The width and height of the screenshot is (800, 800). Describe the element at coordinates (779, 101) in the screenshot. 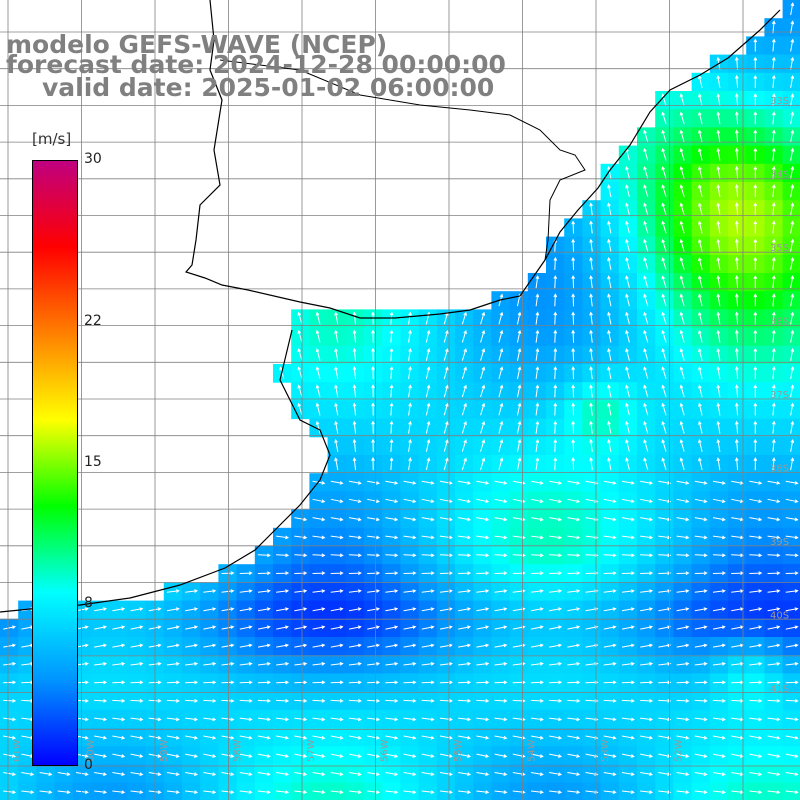

I see `latitude-label: 33S` at that location.